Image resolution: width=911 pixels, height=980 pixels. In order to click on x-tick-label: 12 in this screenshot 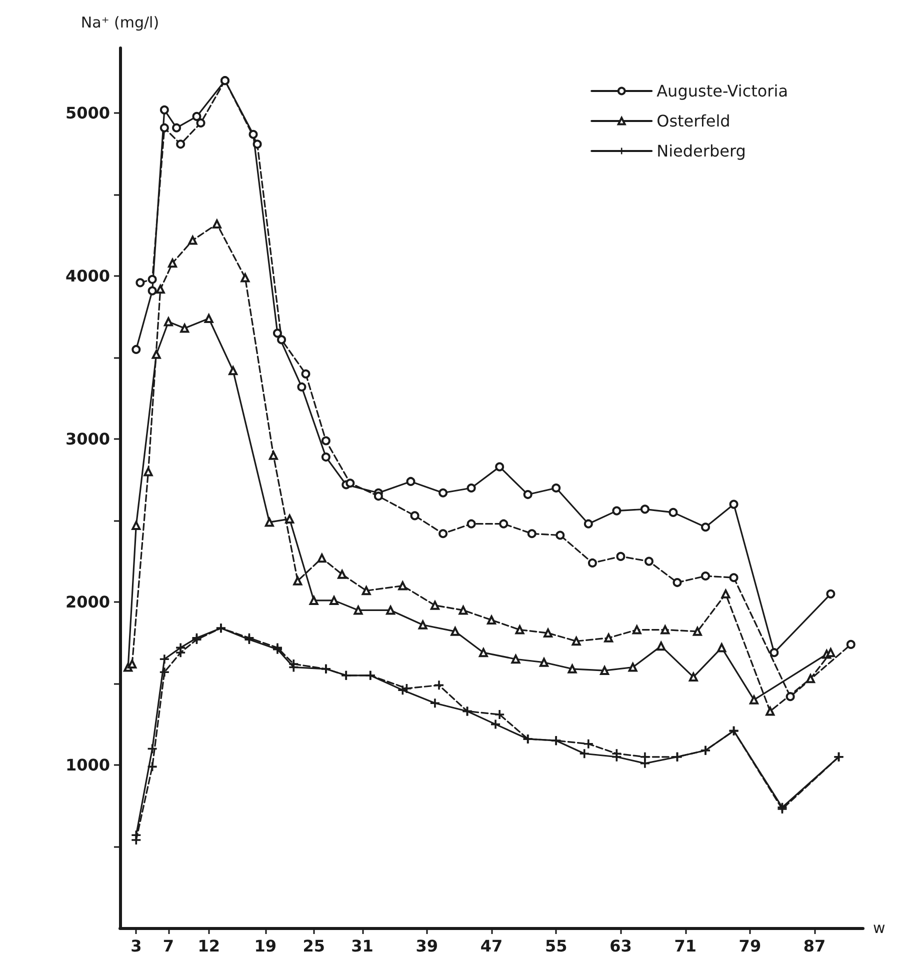, I will do `click(209, 946)`.